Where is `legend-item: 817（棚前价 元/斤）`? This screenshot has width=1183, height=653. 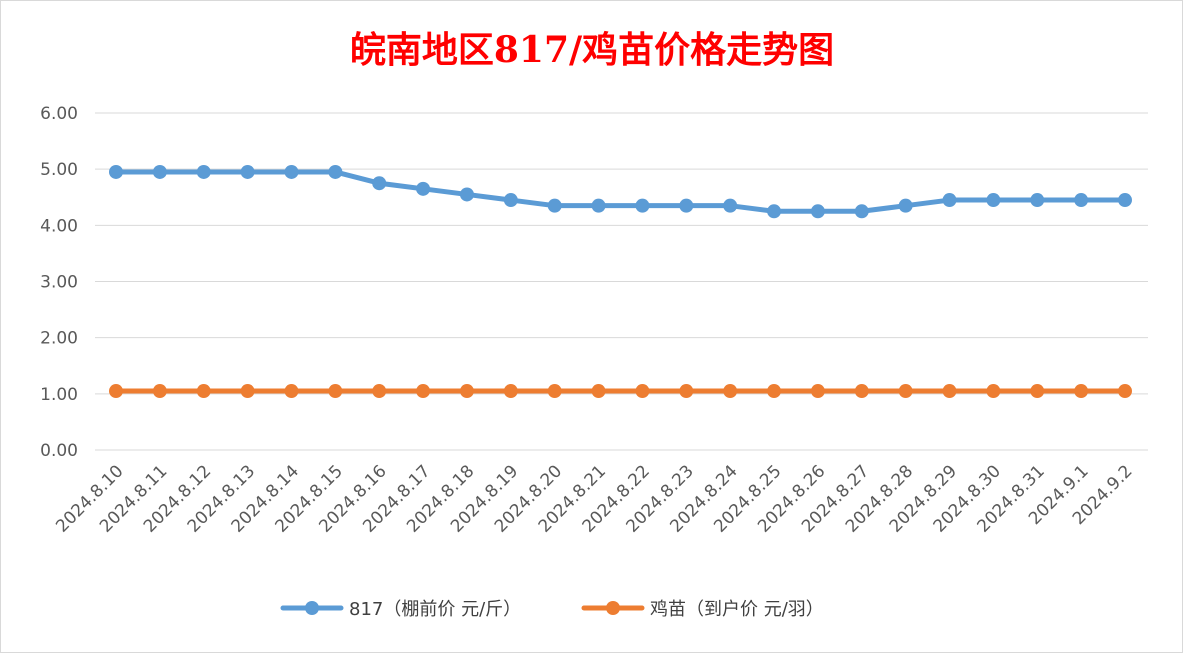
legend-item: 817（棚前价 元/斤） is located at coordinates (400, 609).